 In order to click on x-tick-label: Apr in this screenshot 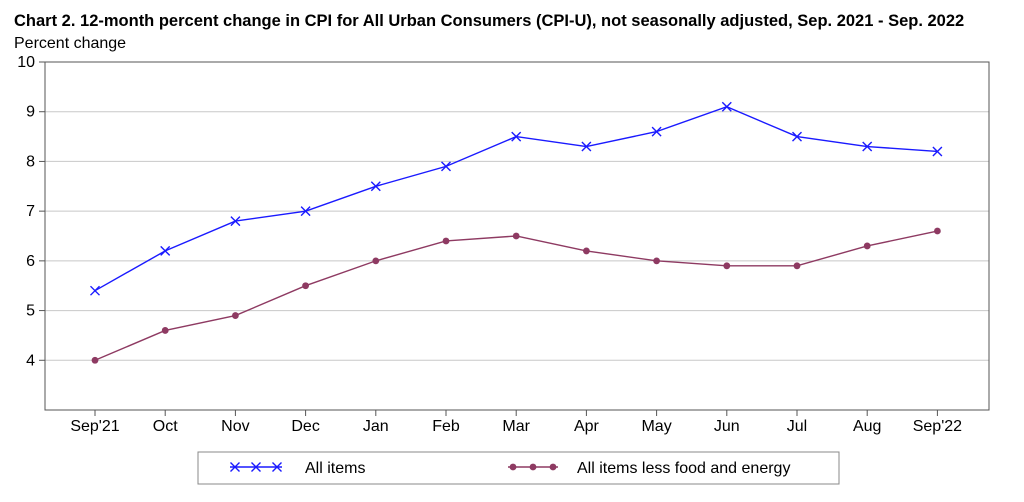, I will do `click(587, 426)`.